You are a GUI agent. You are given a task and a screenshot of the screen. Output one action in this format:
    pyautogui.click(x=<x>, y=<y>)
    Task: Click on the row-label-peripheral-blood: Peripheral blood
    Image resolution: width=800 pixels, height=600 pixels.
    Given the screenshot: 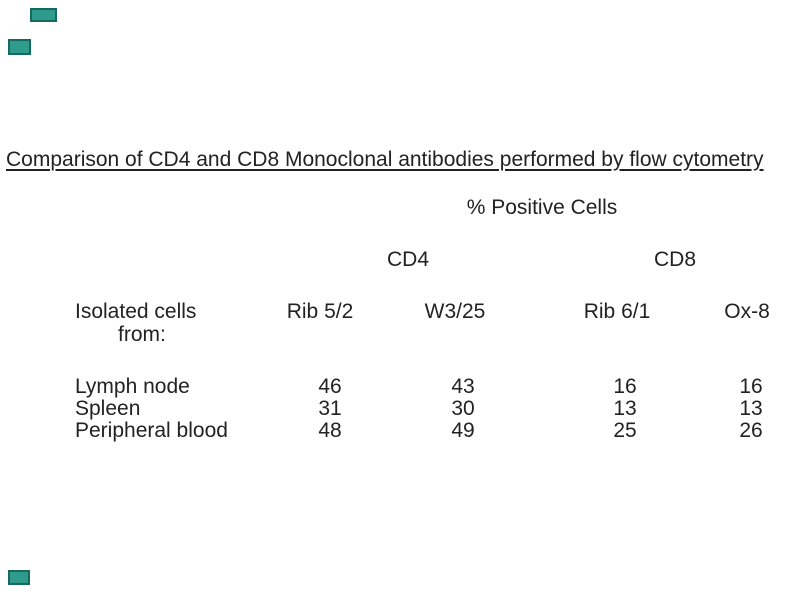 What is the action you would take?
    pyautogui.click(x=151, y=430)
    